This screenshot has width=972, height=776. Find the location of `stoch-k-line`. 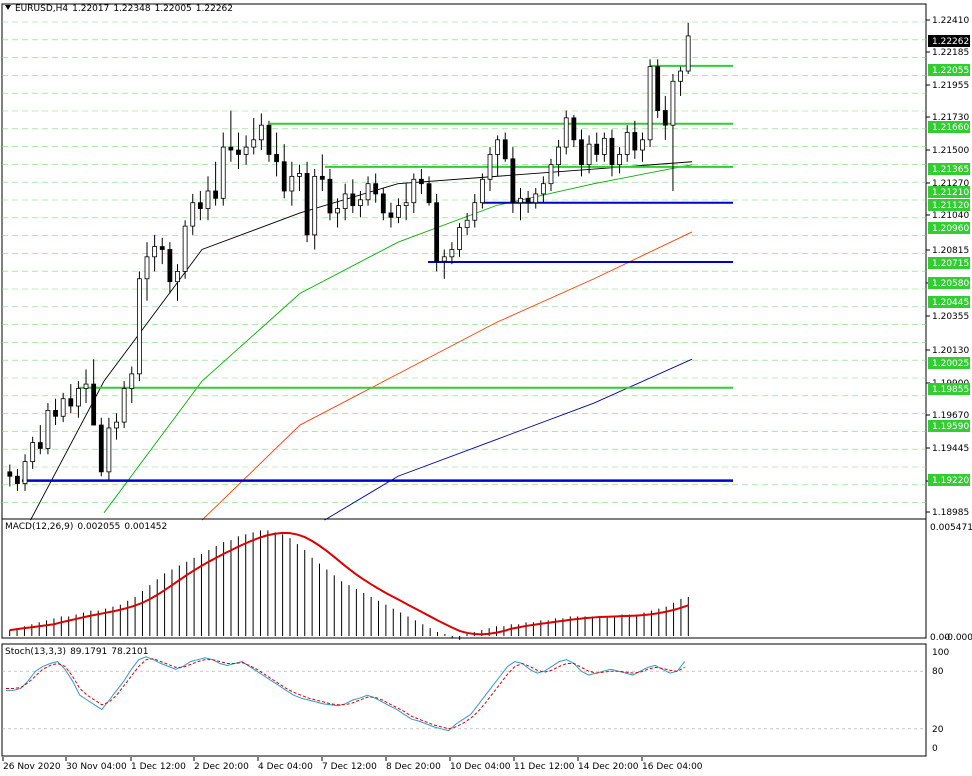

stoch-k-line is located at coordinates (346, 694).